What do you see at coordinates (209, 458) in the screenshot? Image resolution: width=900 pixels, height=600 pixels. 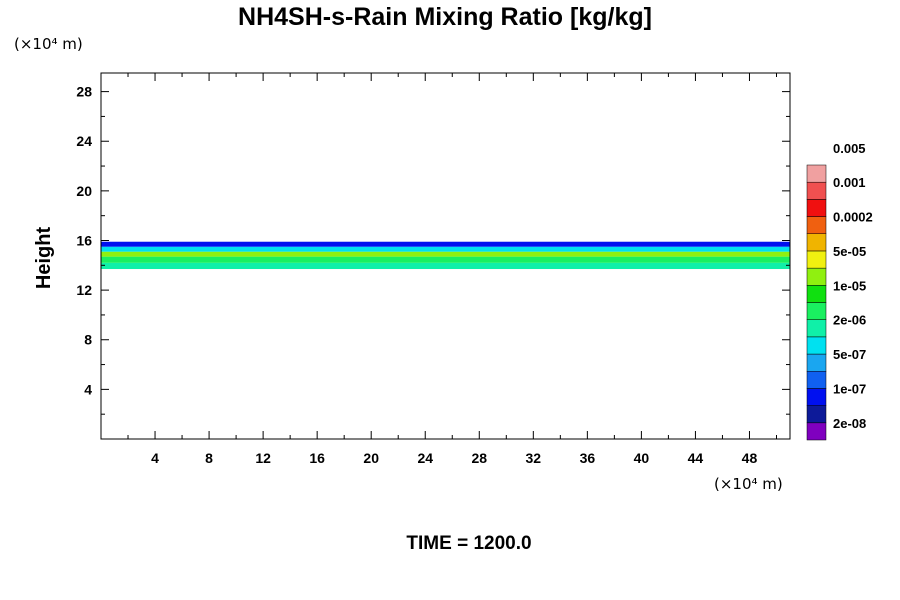 I see `x-tick-label: 8` at bounding box center [209, 458].